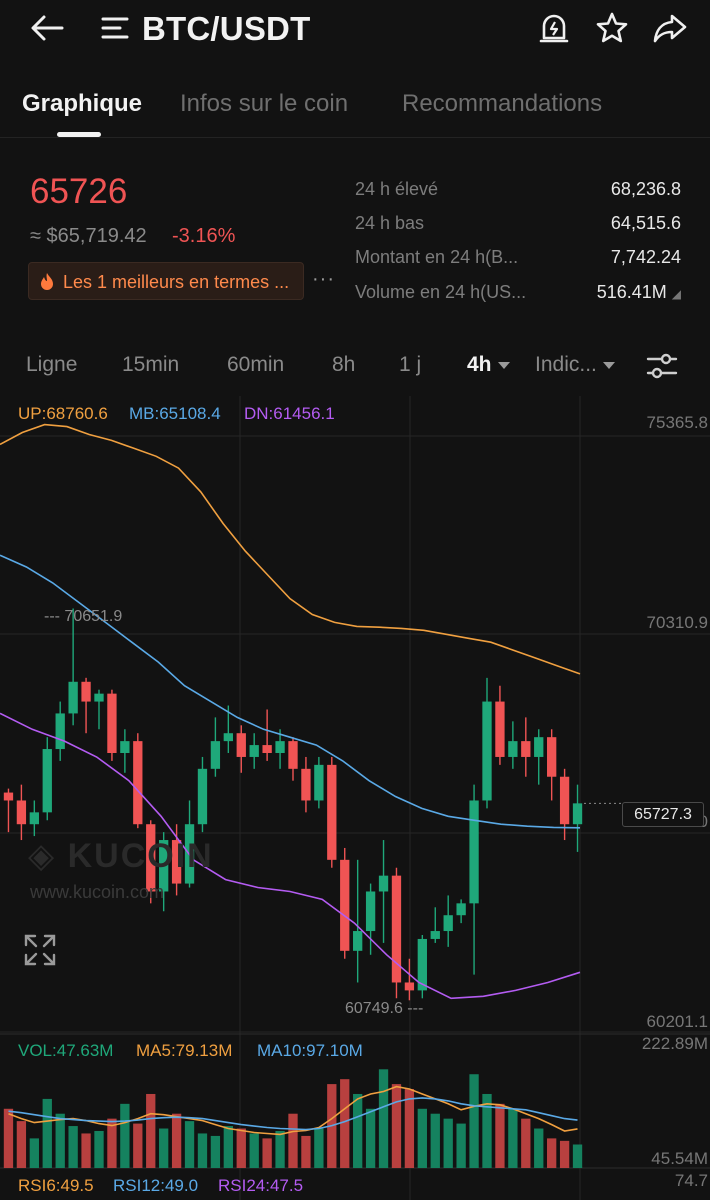 The height and width of the screenshot is (1200, 710). Describe the element at coordinates (410, 364) in the screenshot. I see `timeframe-1d: 1 j` at that location.